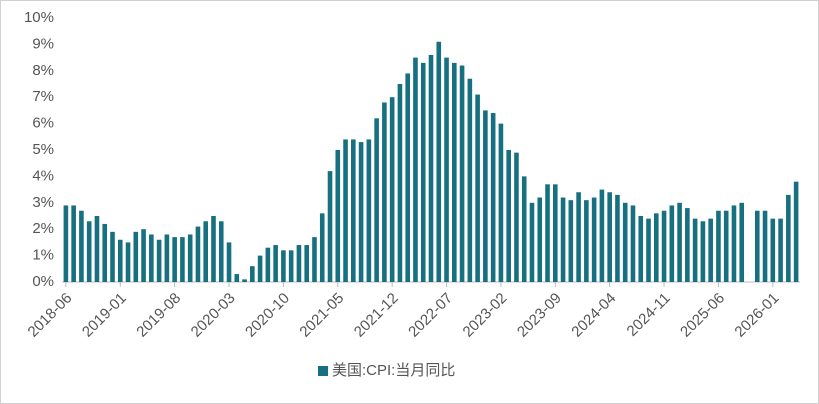 Image resolution: width=819 pixels, height=404 pixels. I want to click on y-tick-label: 5%, so click(43, 149).